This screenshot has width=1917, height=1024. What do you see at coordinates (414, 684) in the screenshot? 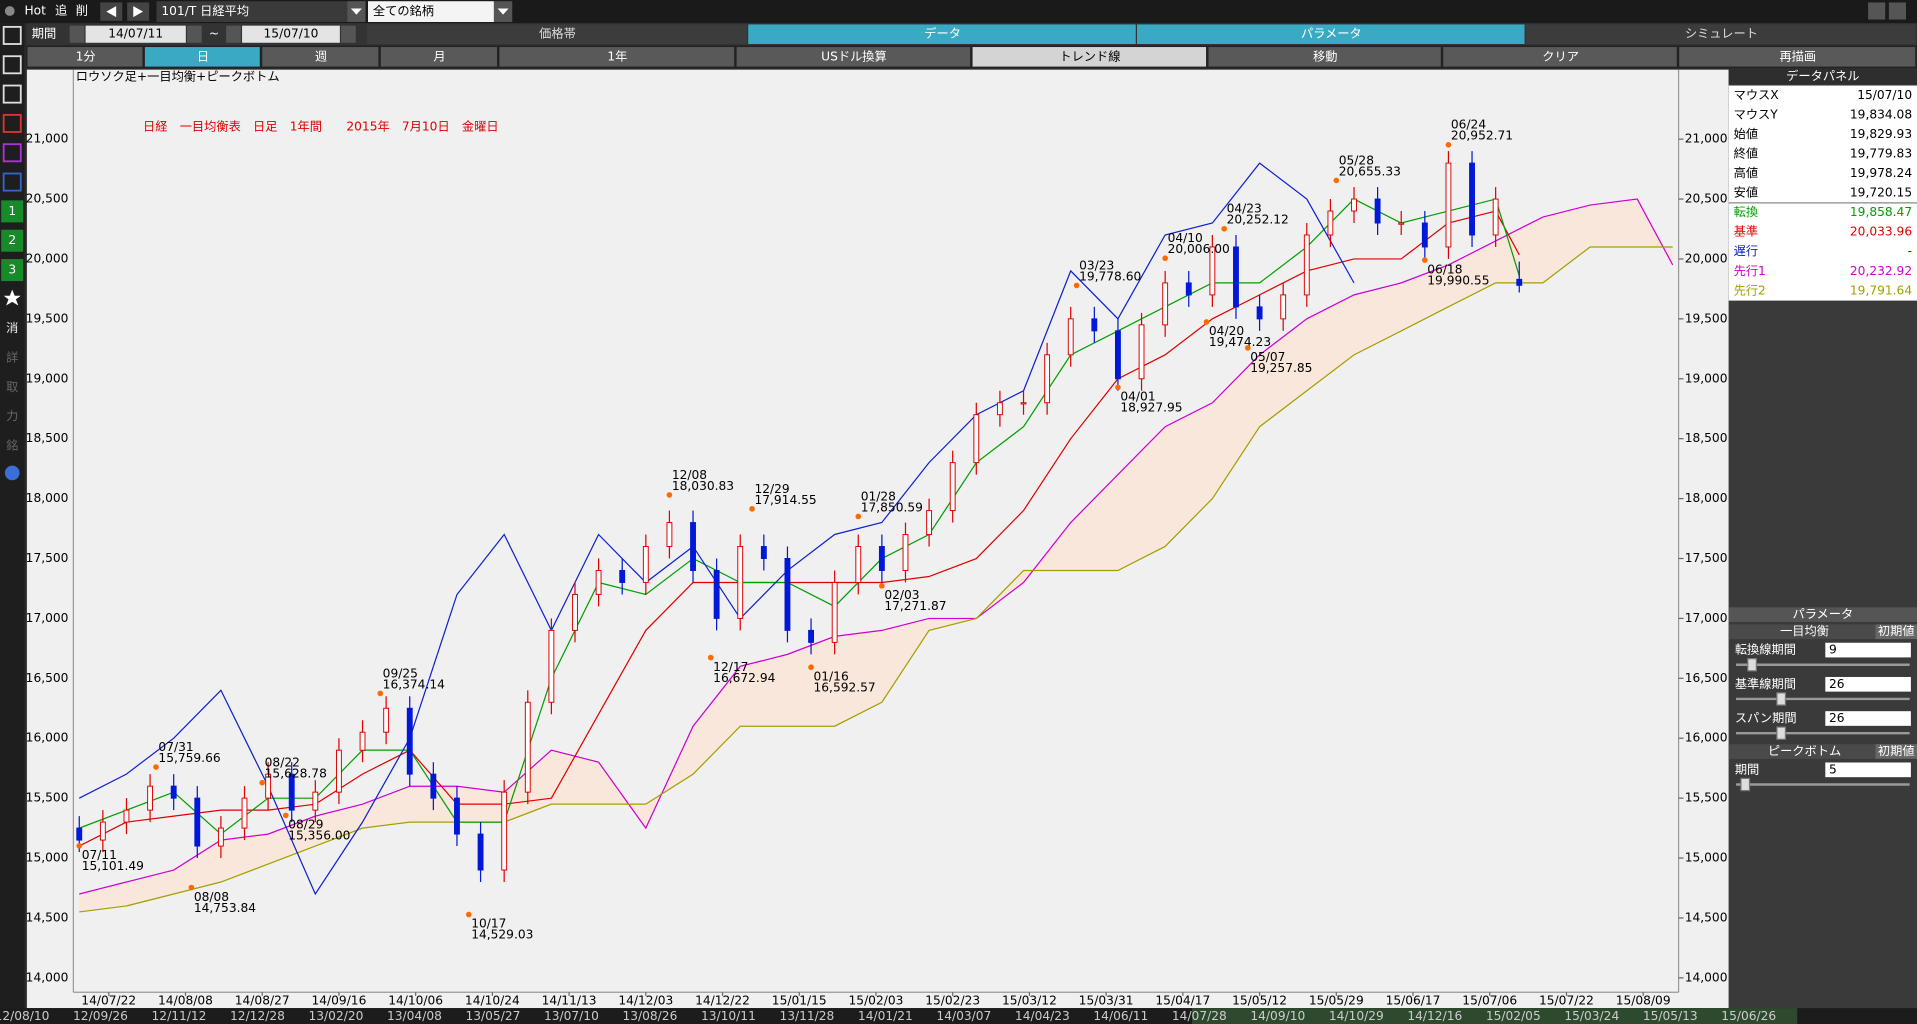
I see `peak-value: 16,374.14` at bounding box center [414, 684].